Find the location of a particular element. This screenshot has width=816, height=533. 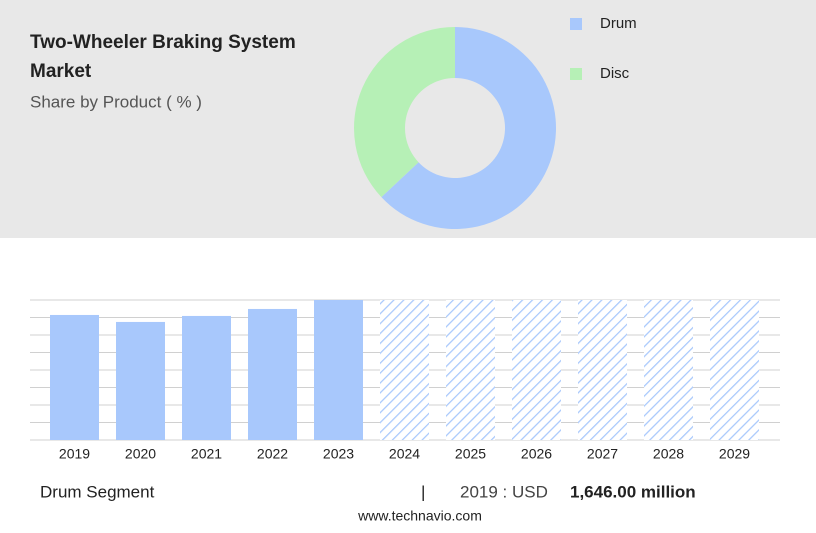

source: www.technavio.com is located at coordinates (419, 516).